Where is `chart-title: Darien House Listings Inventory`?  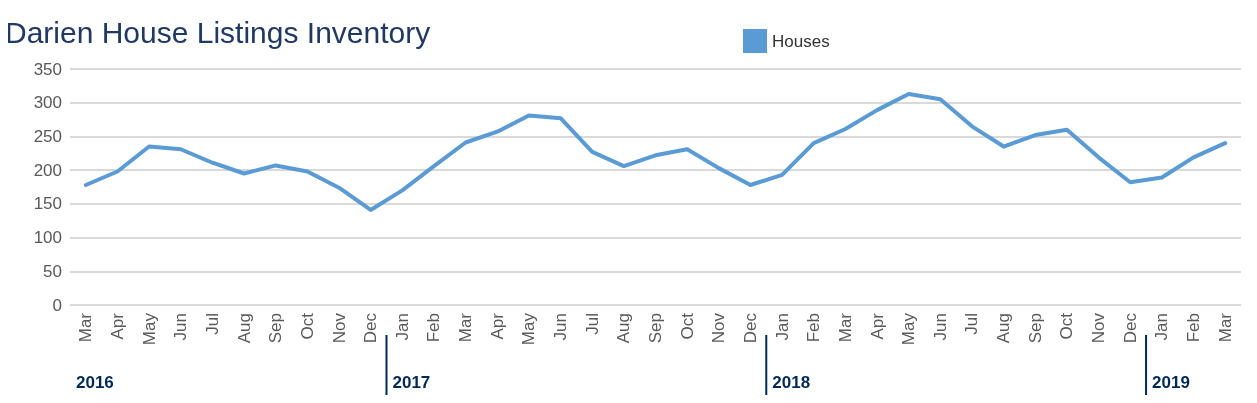 chart-title: Darien House Listings Inventory is located at coordinates (218, 32).